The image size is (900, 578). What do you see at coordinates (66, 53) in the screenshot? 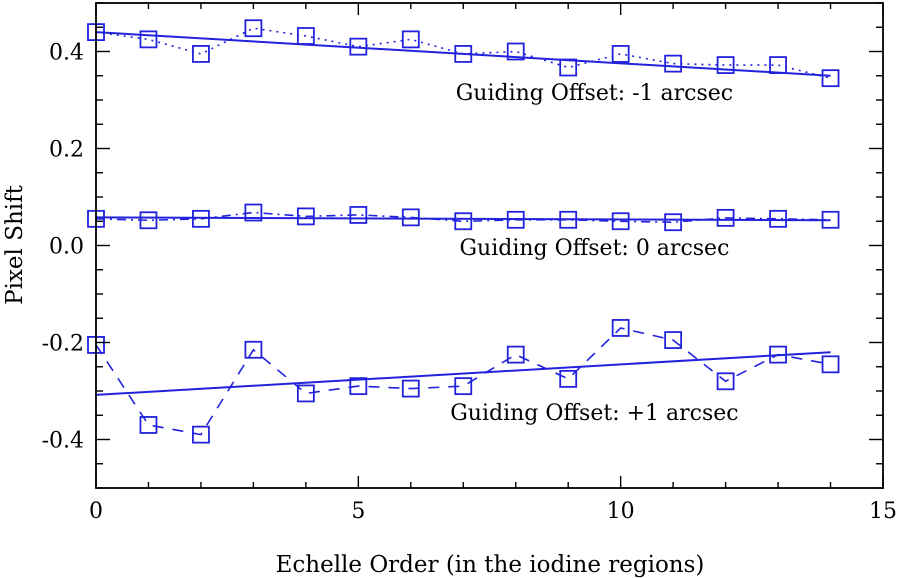
I see `y-tick-label: 0.4` at bounding box center [66, 53].